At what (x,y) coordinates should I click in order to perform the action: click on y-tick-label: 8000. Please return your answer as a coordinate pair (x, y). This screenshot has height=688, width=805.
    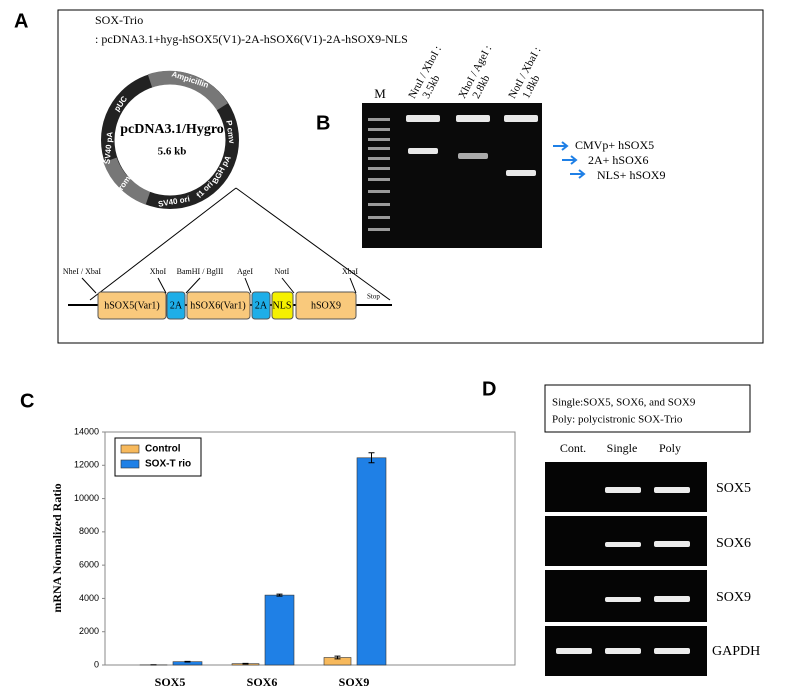
    Looking at the image, I should click on (89, 531).